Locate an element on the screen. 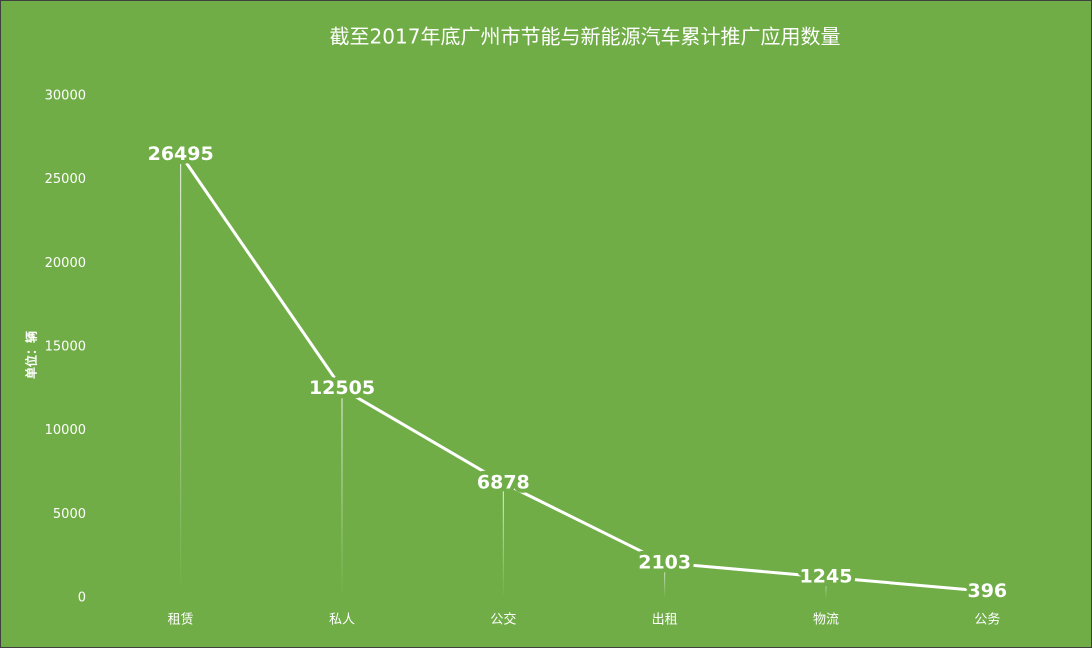 The image size is (1092, 648). data-label: 6878 is located at coordinates (503, 482).